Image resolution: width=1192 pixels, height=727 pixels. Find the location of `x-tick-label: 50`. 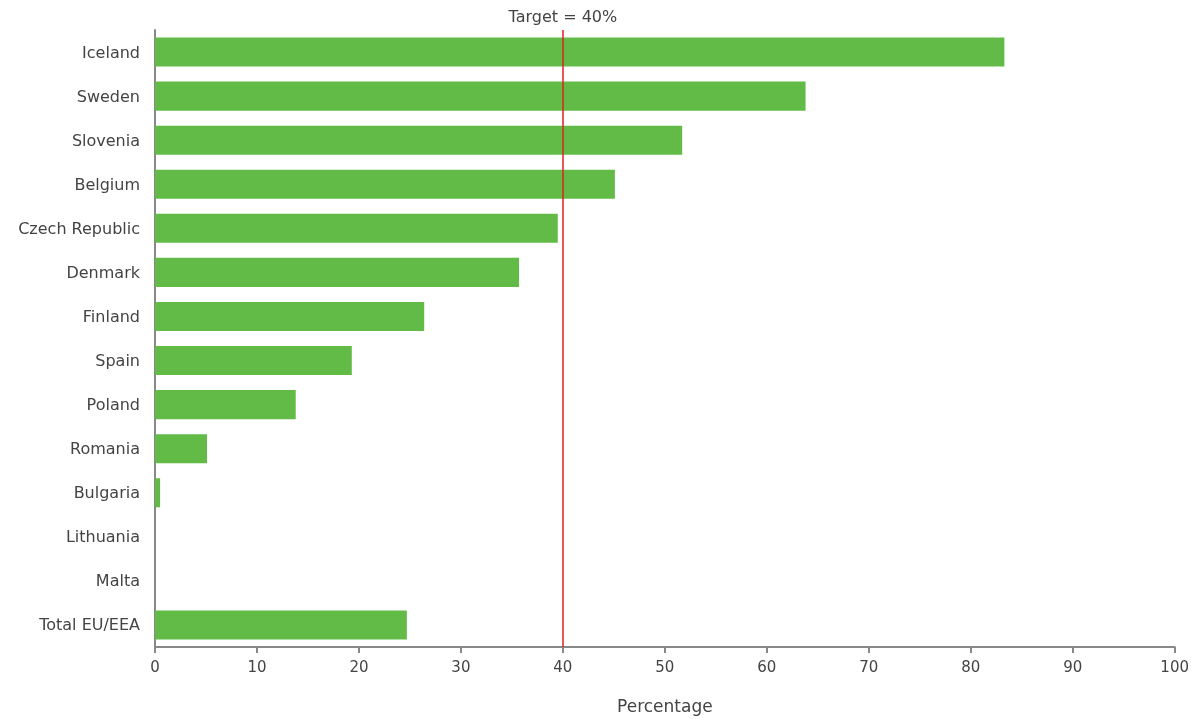

x-tick-label: 50 is located at coordinates (665, 666).